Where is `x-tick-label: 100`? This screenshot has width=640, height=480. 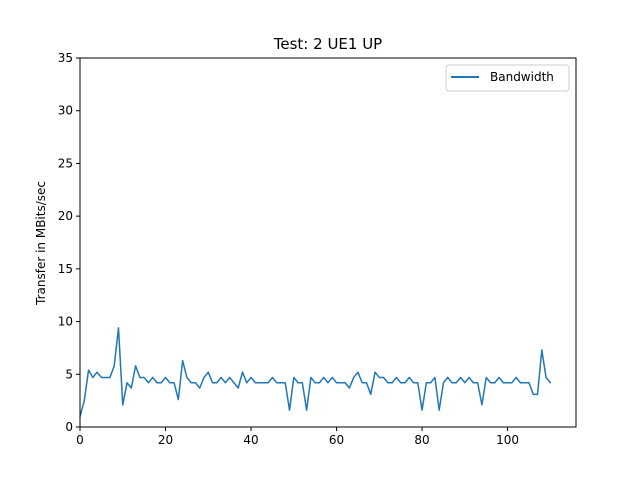 x-tick-label: 100 is located at coordinates (507, 440).